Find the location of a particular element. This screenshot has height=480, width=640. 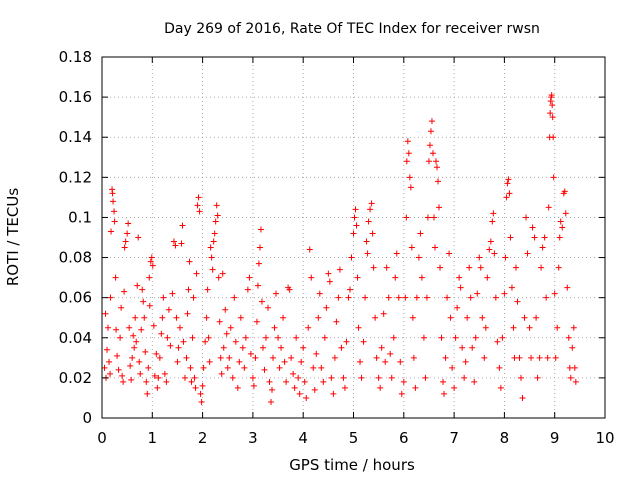

y-tick-label: 0.16 is located at coordinates (75, 97).